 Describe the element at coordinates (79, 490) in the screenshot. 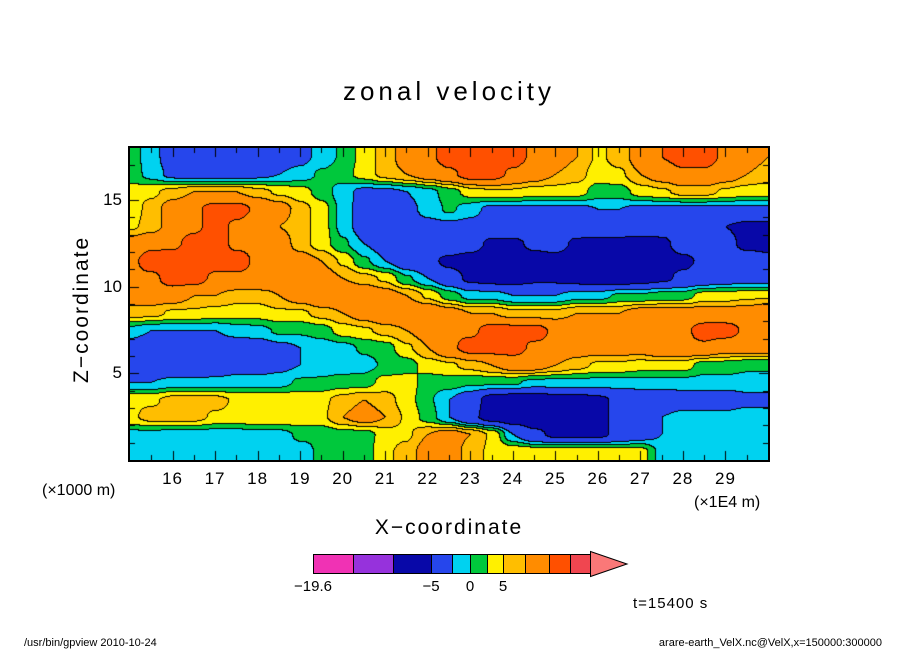

I see `y-axis-unit: (×1000 m)` at that location.